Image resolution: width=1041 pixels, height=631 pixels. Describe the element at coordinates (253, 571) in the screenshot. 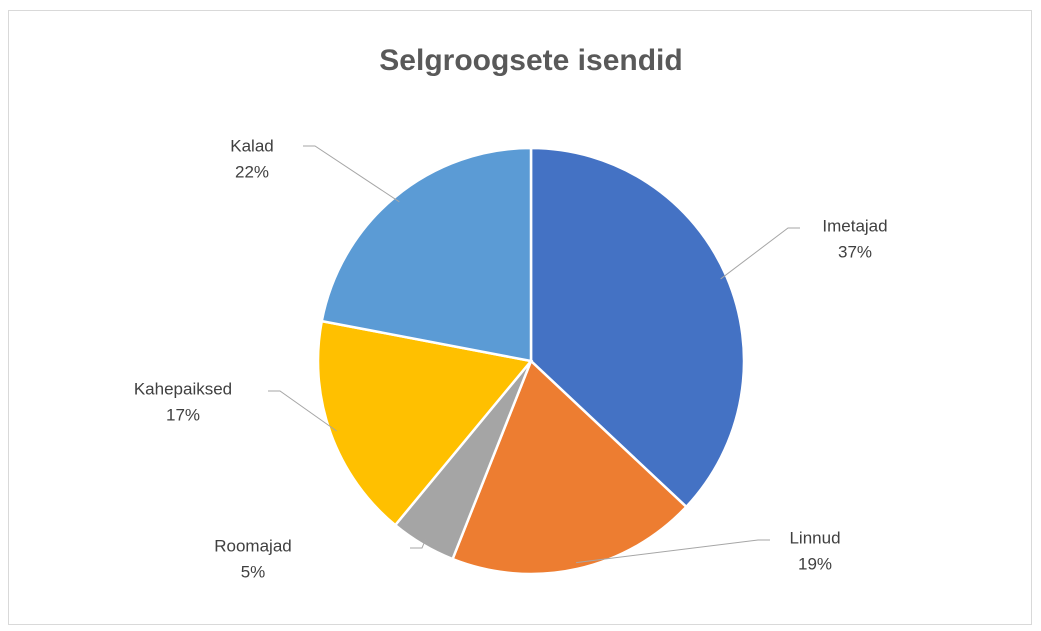

I see `slice-value-label: 5%` at that location.